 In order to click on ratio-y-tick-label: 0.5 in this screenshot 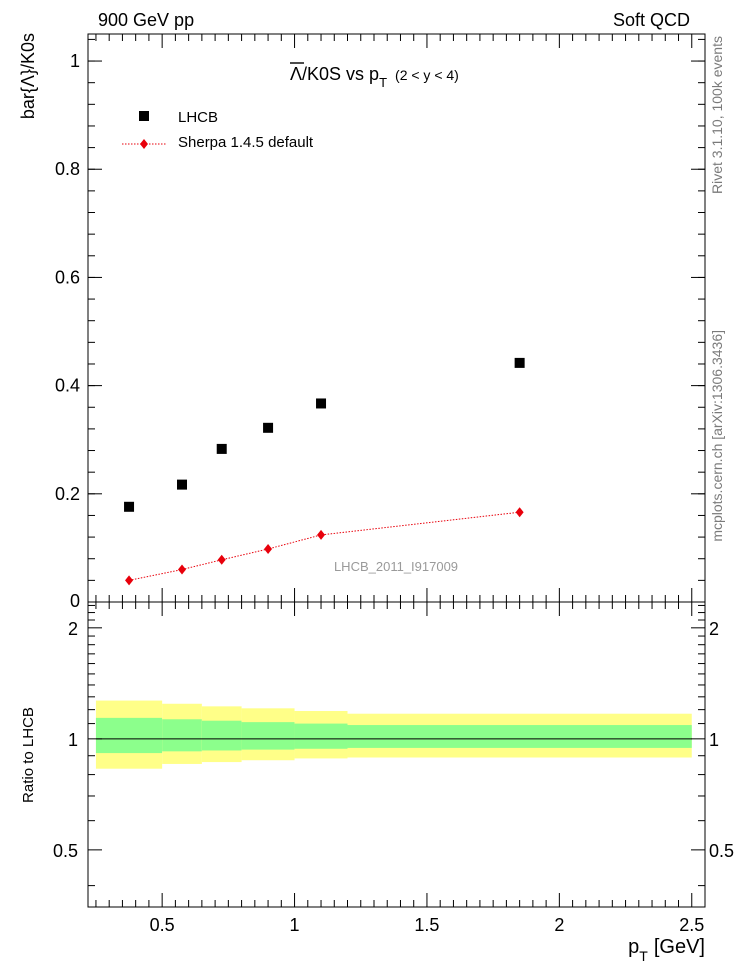, I will do `click(65, 851)`.